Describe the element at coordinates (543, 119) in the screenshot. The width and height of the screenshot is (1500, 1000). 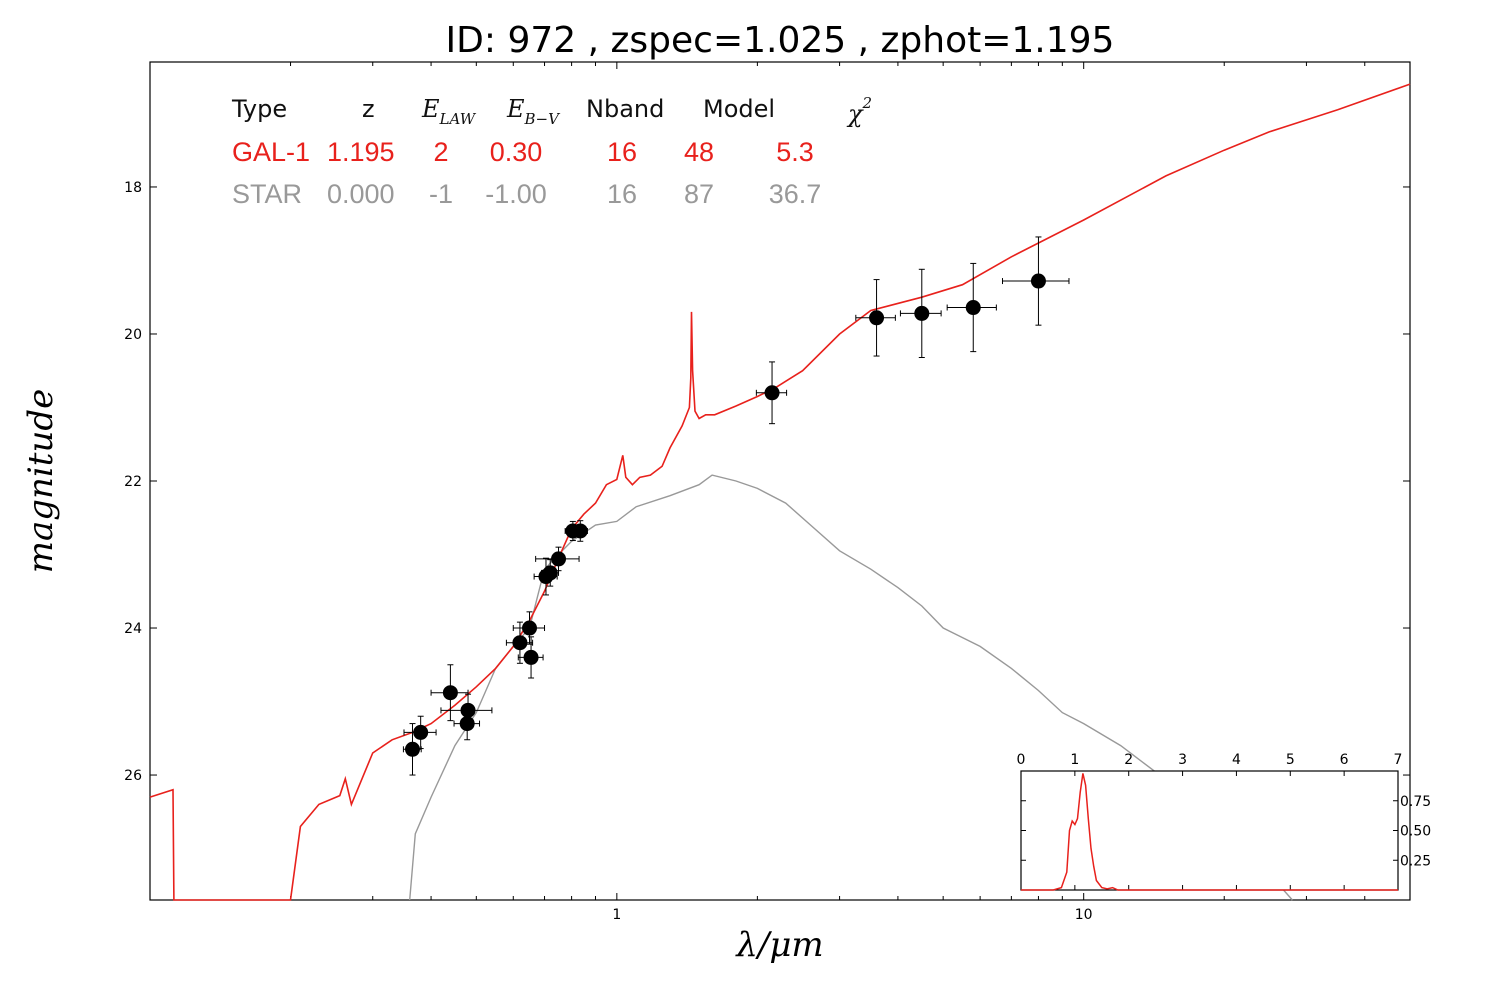
I see `header-ebv-sub: B−V` at that location.